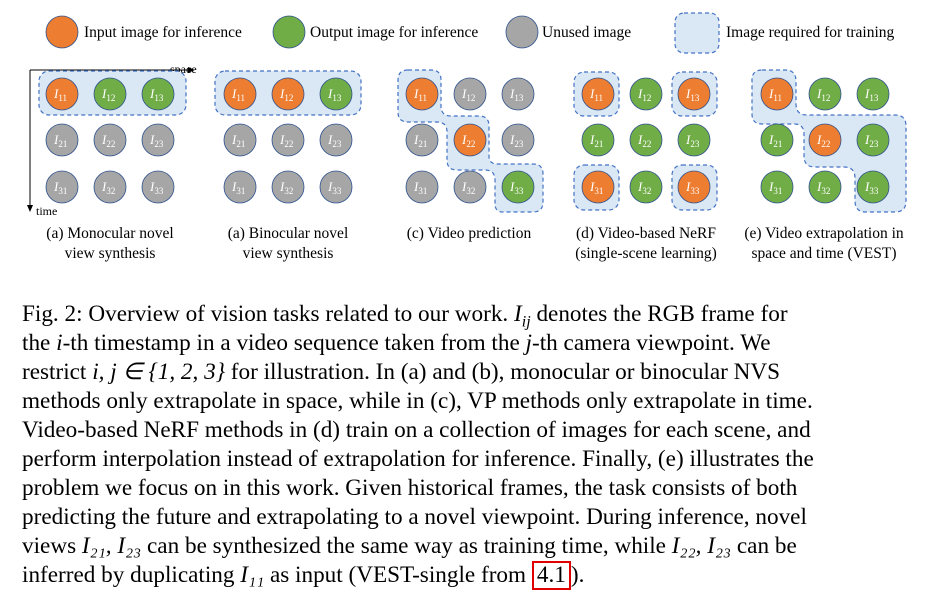  I want to click on legend-output-swatch, so click(289, 32).